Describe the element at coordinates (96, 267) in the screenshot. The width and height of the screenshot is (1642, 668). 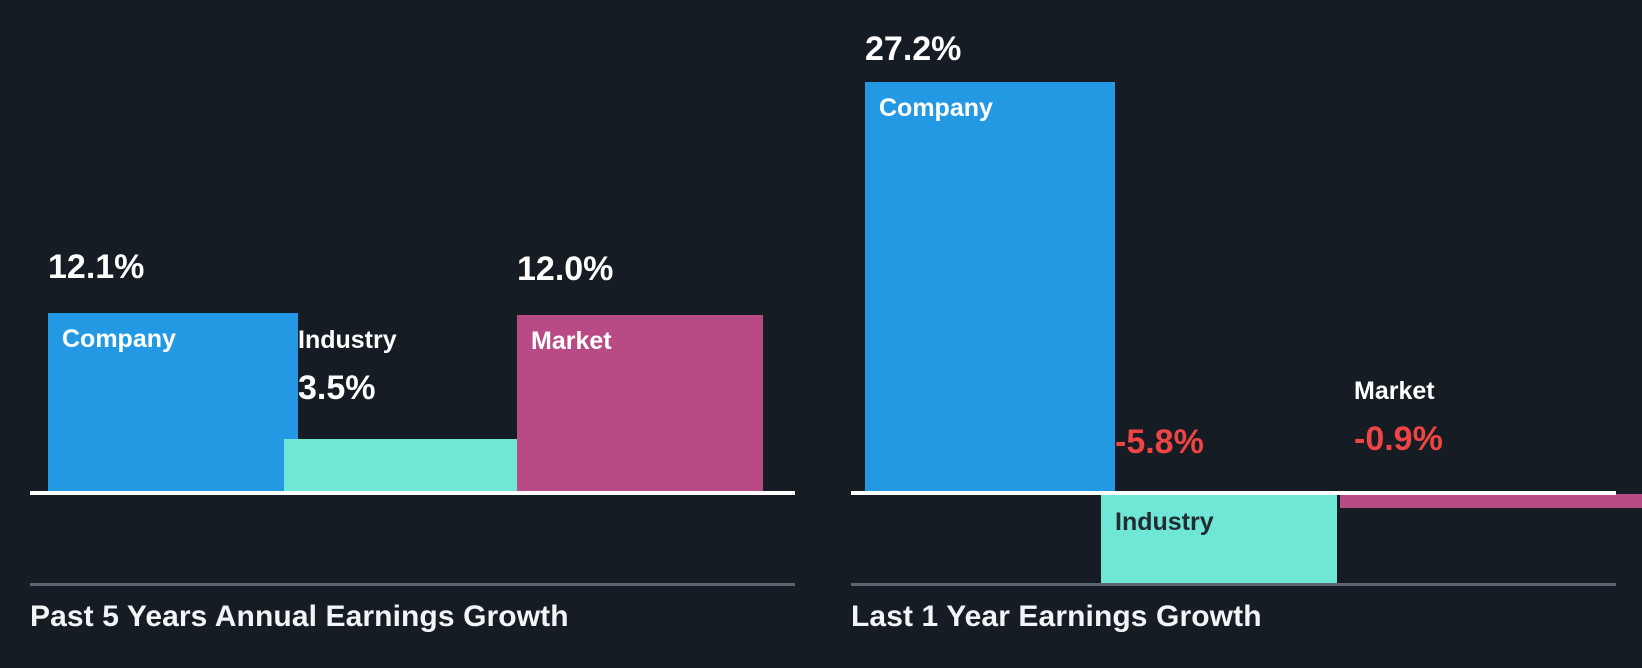
I see `value-label-company: 12.1%` at that location.